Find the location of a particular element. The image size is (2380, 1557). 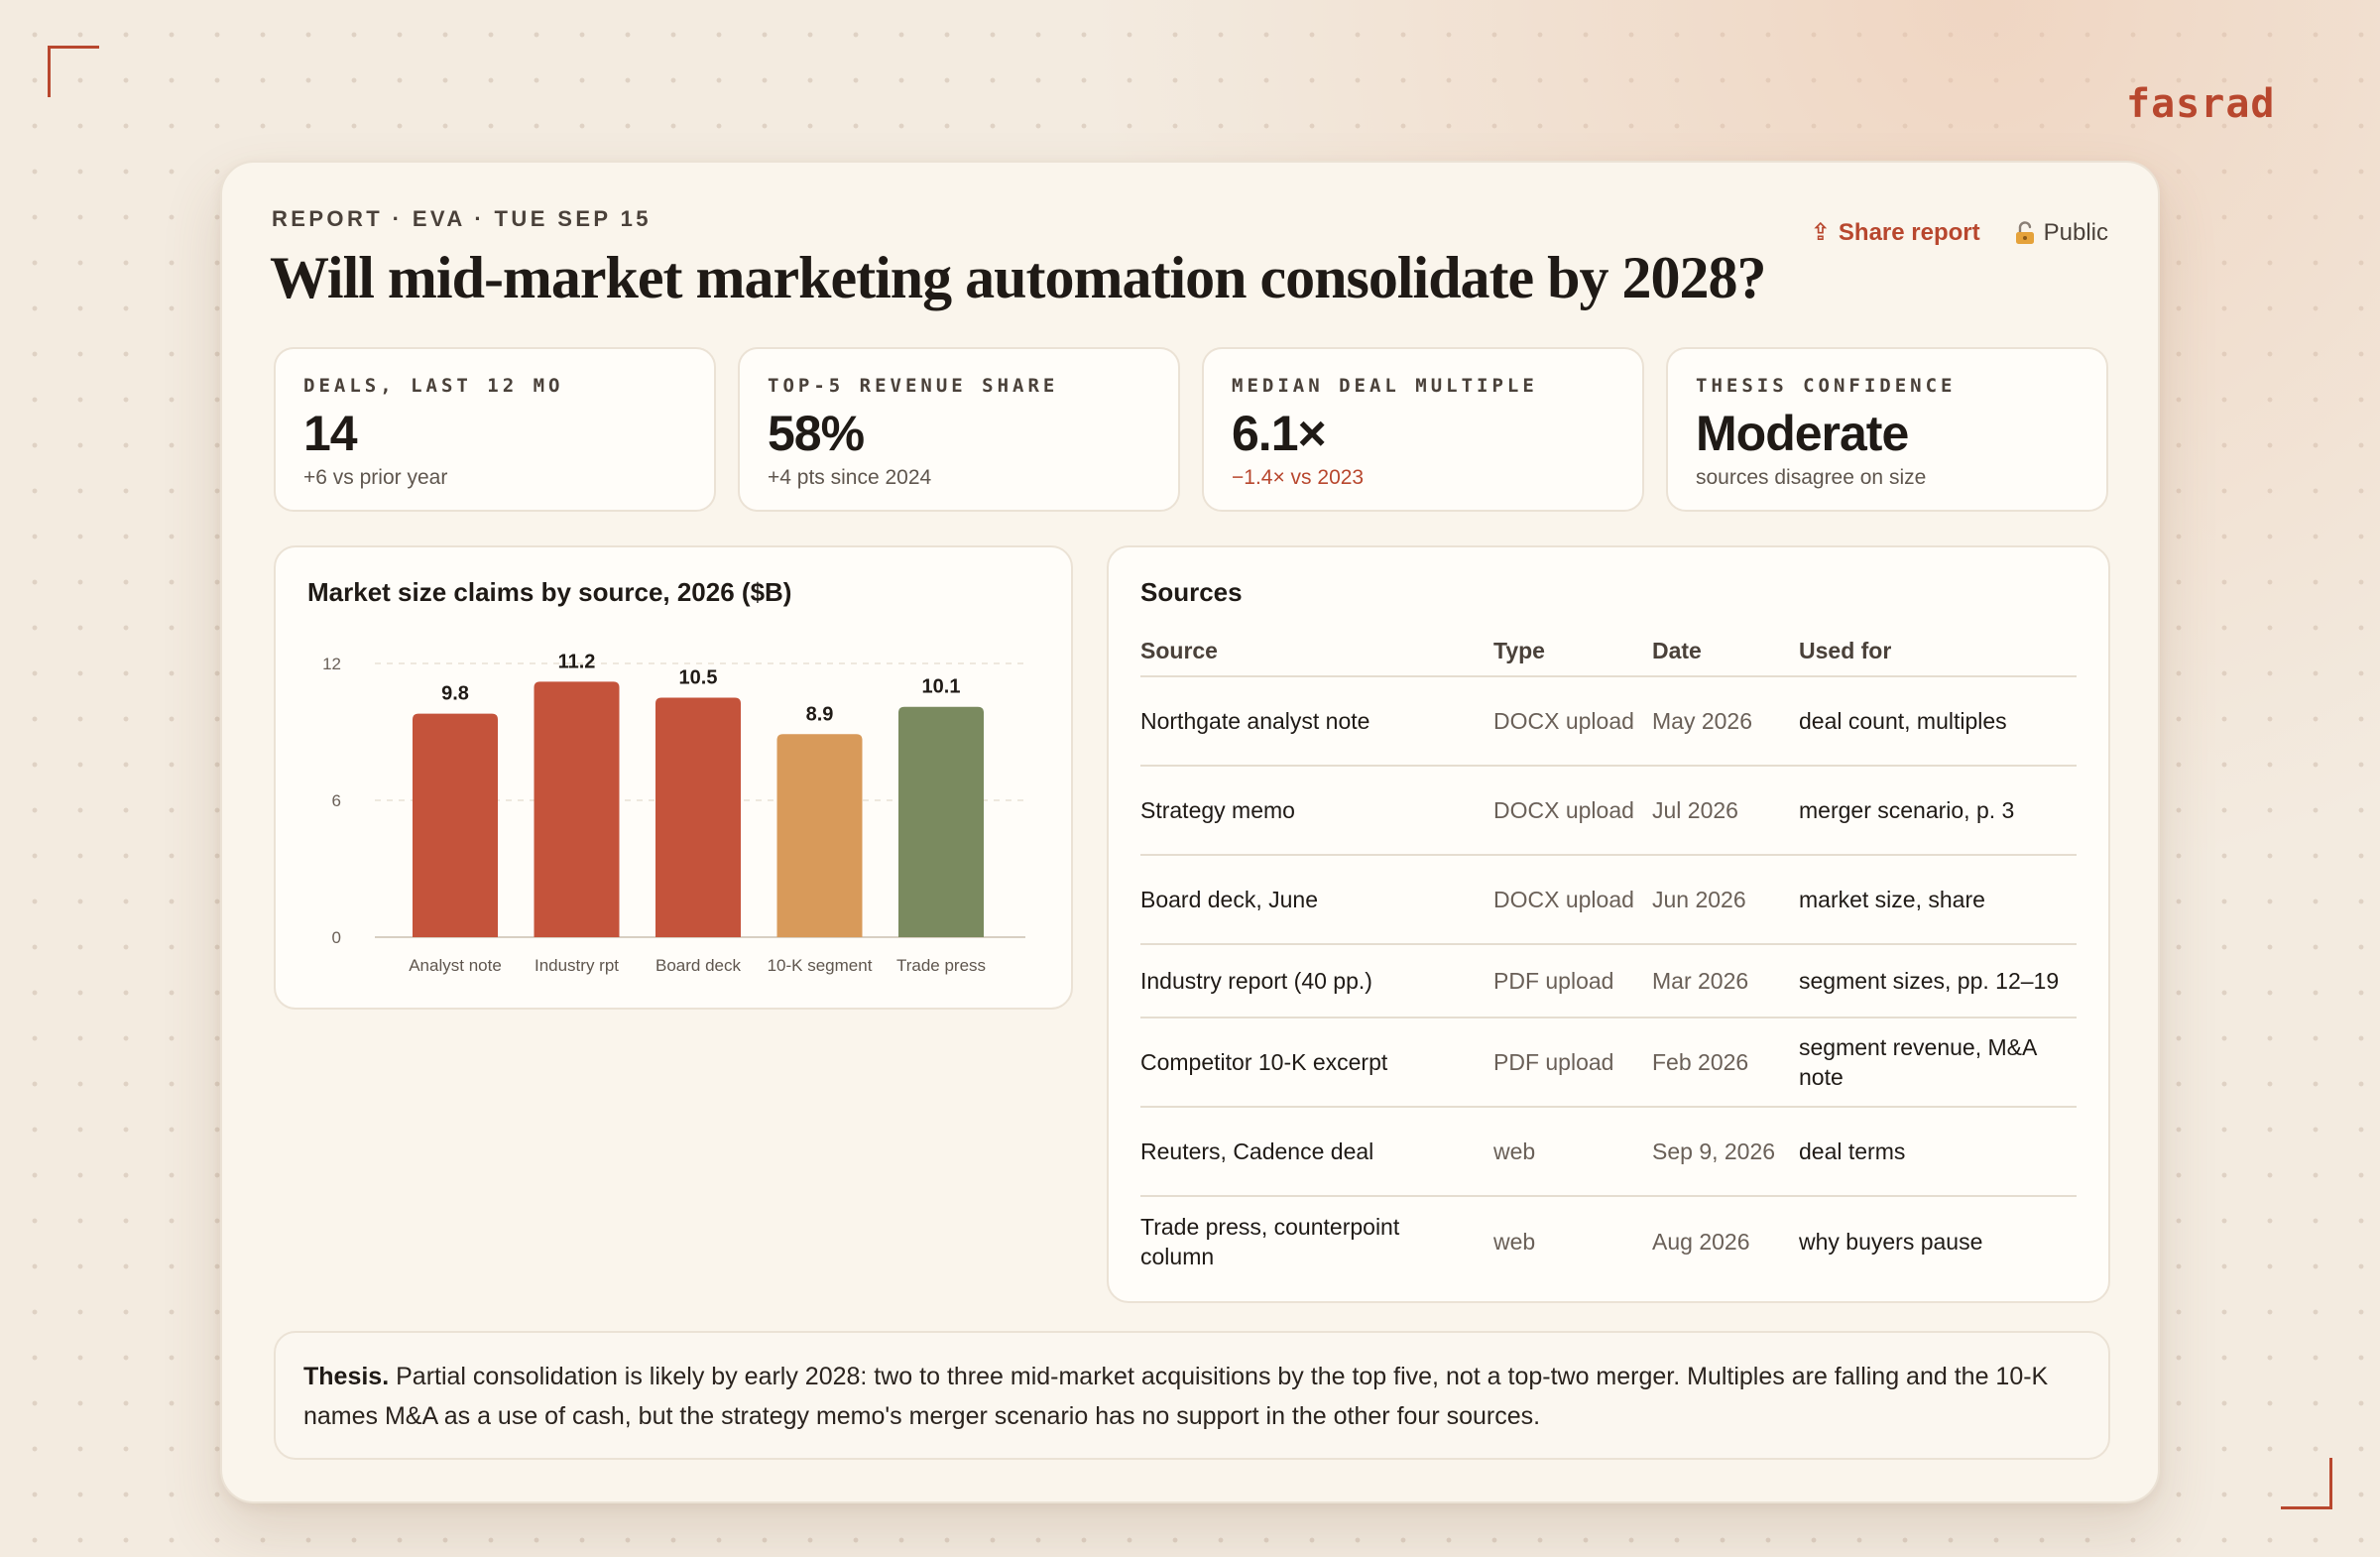

column-header-date: Date is located at coordinates (1725, 652).